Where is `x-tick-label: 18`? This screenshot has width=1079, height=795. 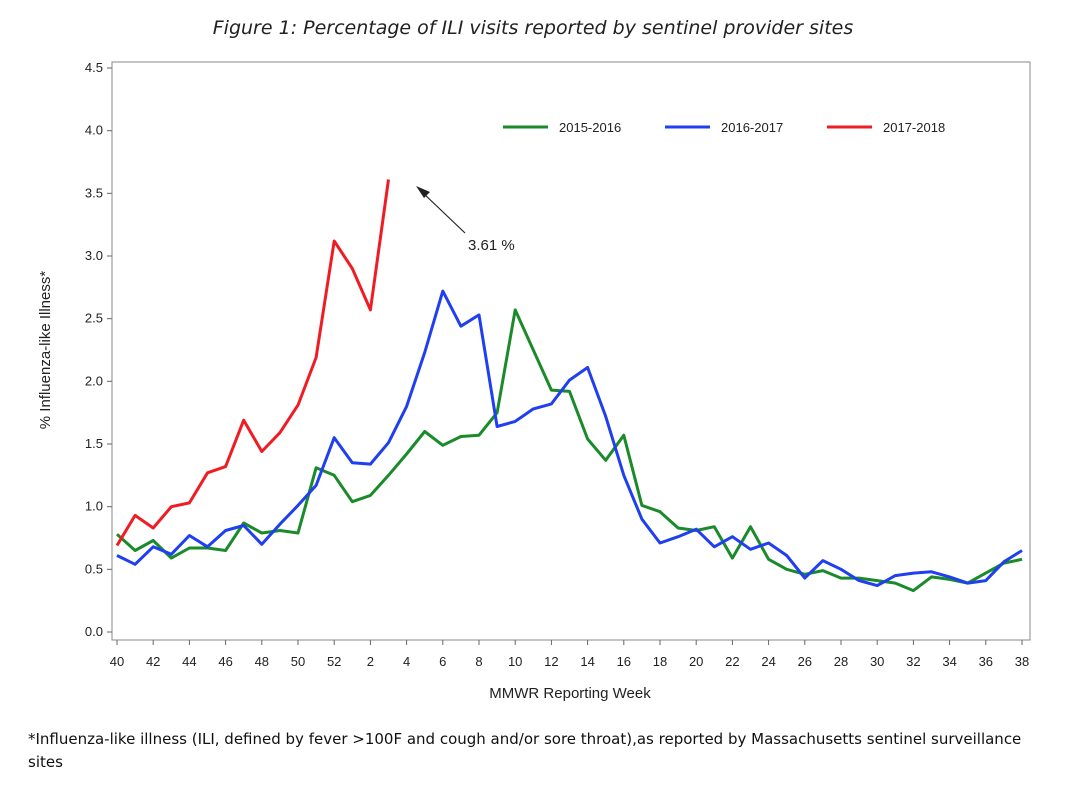
x-tick-label: 18 is located at coordinates (660, 661).